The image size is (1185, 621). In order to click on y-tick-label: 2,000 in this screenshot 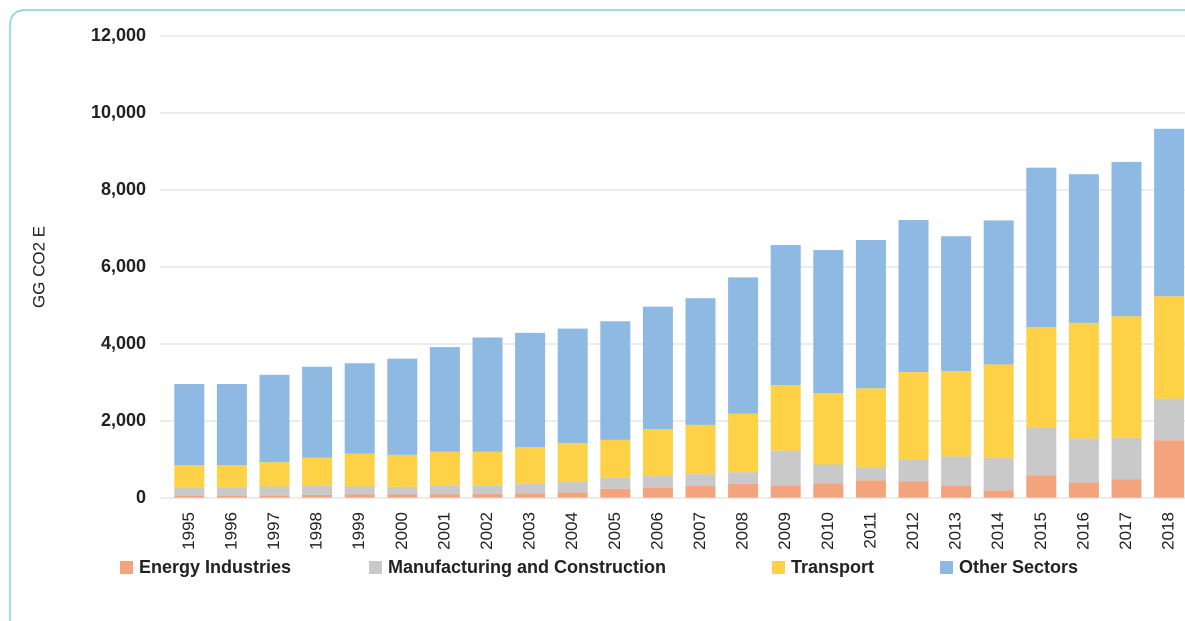, I will do `click(123, 420)`.